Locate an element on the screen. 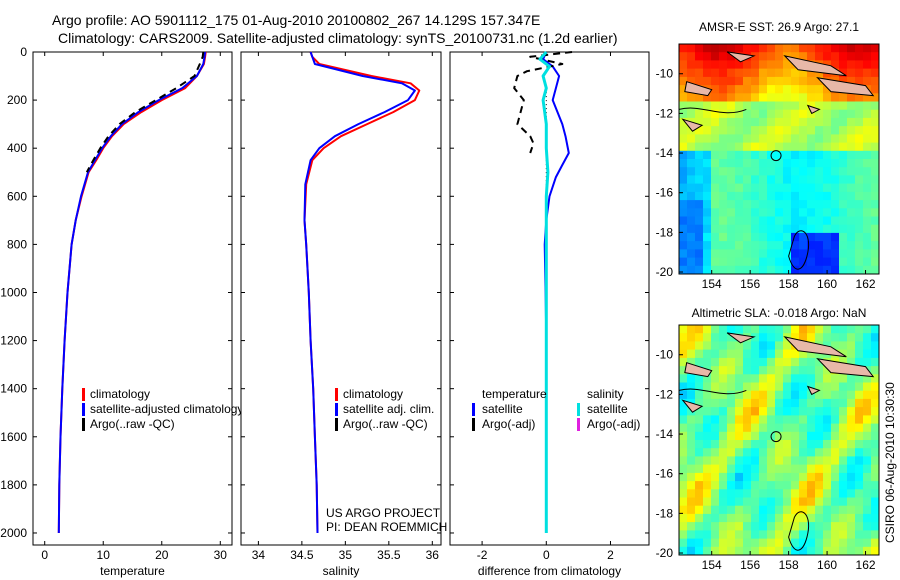 The height and width of the screenshot is (580, 900). x-tick-label: 156 is located at coordinates (750, 284).